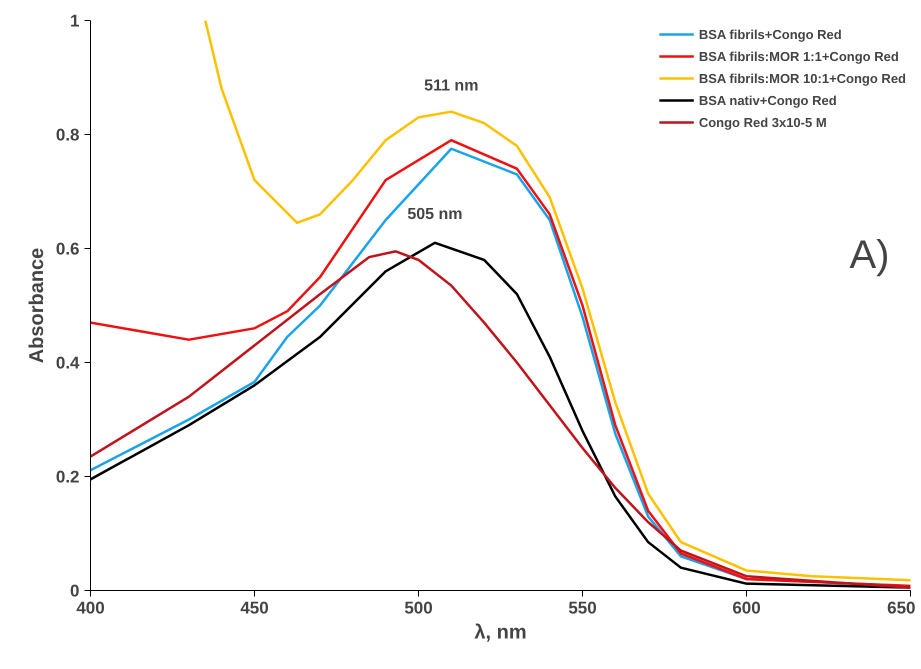 This screenshot has height=669, width=921. What do you see at coordinates (770, 34) in the screenshot?
I see `legend-label: BSA fibrils+Congo Red` at bounding box center [770, 34].